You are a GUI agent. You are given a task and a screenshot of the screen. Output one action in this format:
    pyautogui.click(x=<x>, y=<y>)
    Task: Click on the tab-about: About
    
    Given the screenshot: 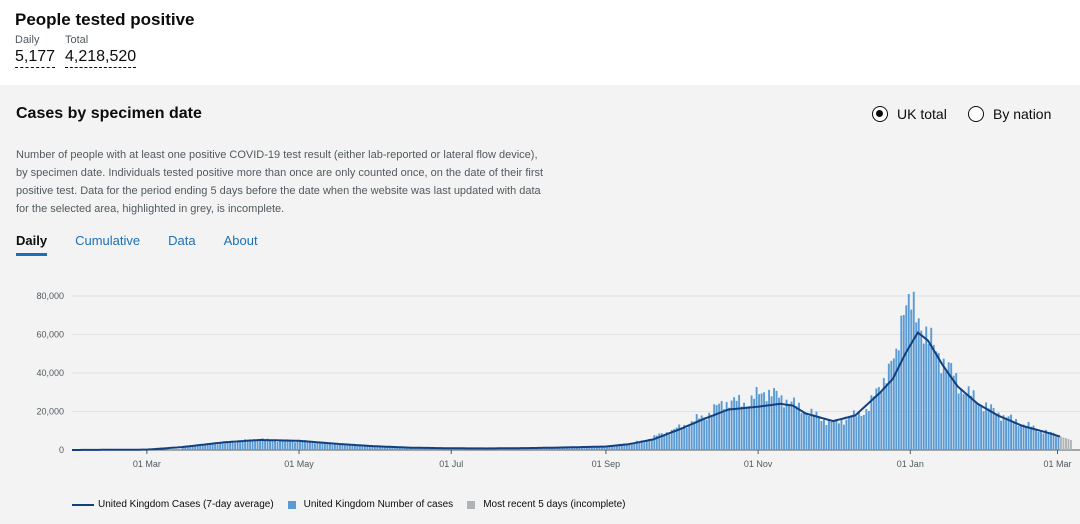 What is the action you would take?
    pyautogui.click(x=240, y=240)
    